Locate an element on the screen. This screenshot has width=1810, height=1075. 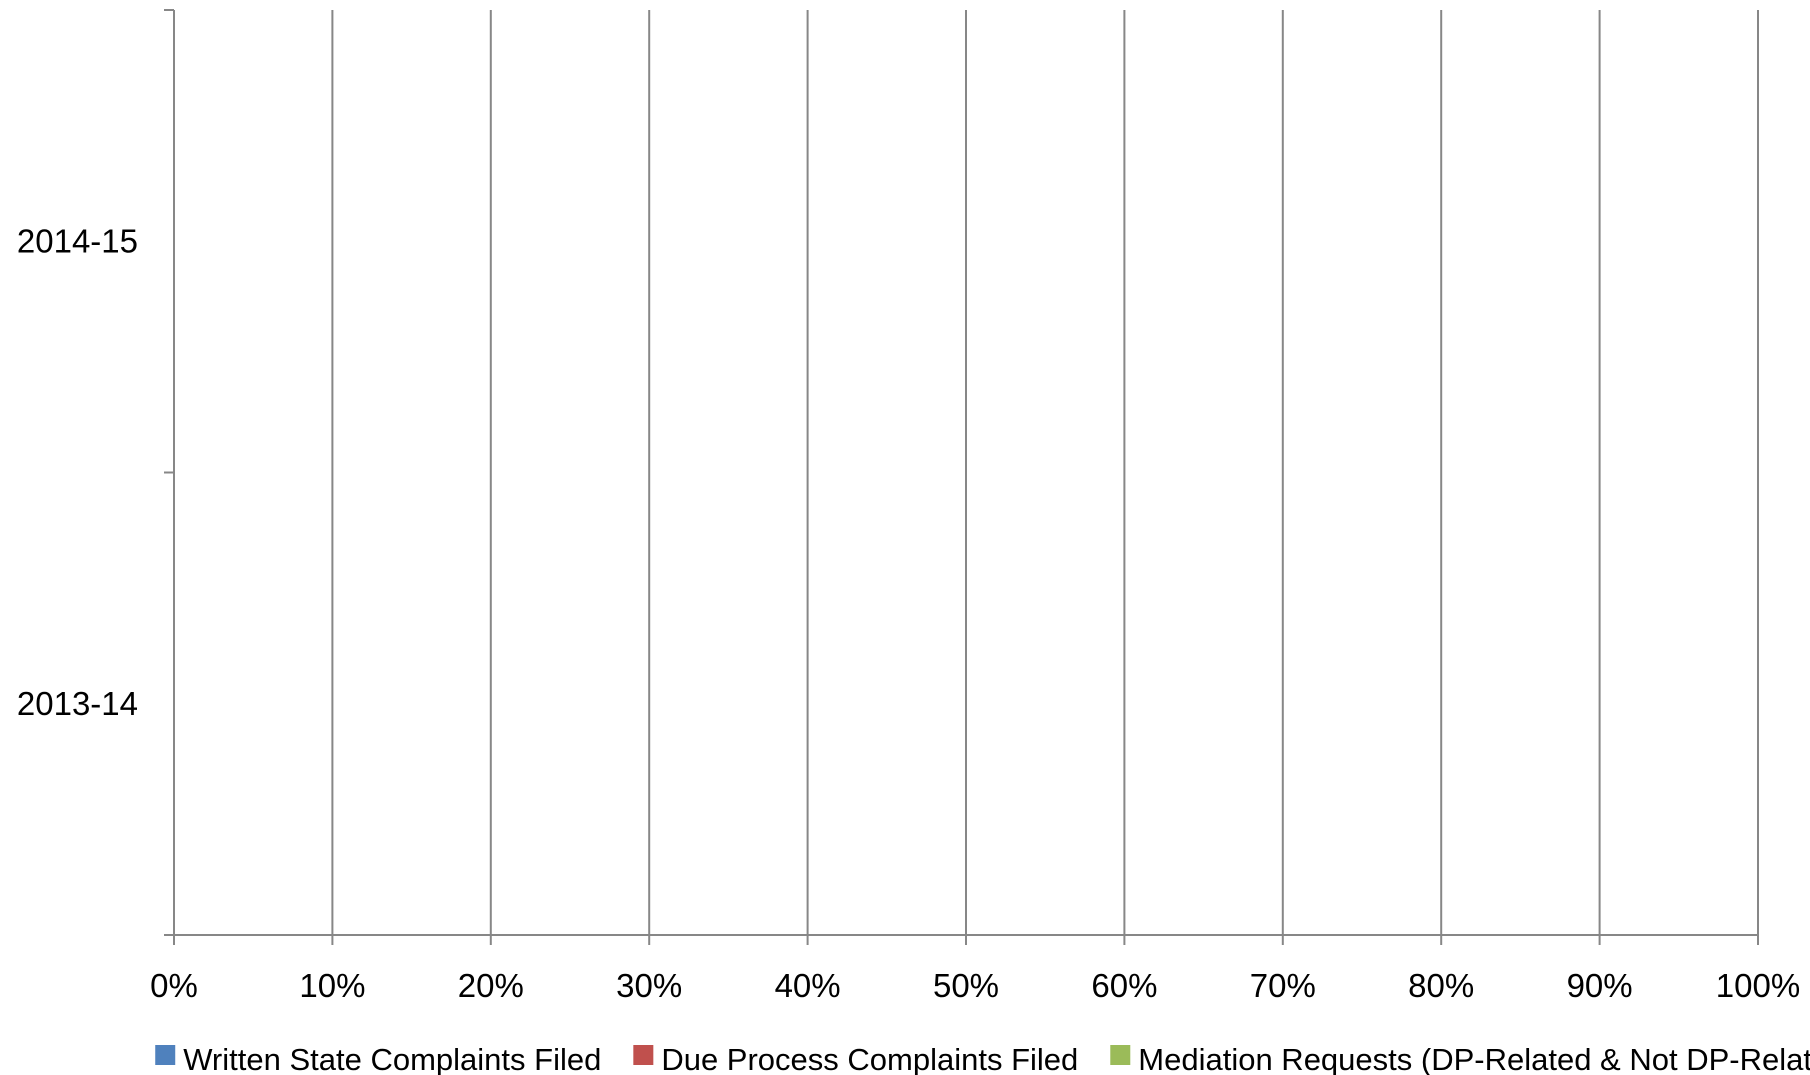
legend-label: Due Process Complaints Filed is located at coordinates (869, 1058).